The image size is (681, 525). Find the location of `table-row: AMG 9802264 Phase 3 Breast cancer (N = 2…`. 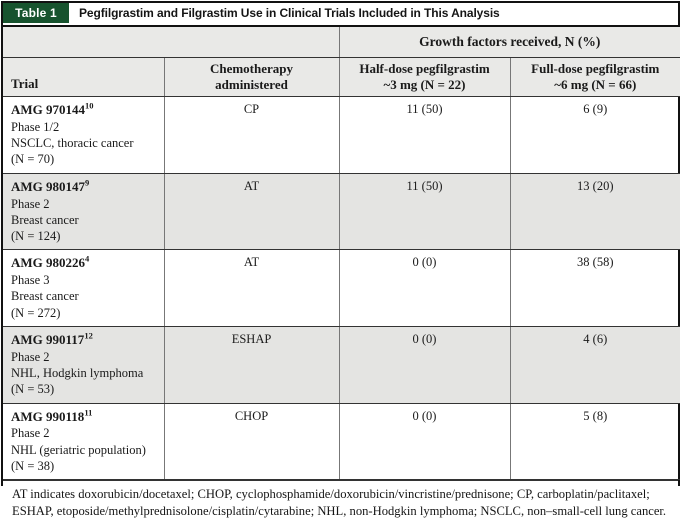

table-row: AMG 9802264 Phase 3 Breast cancer (N = 2… is located at coordinates (342, 288).